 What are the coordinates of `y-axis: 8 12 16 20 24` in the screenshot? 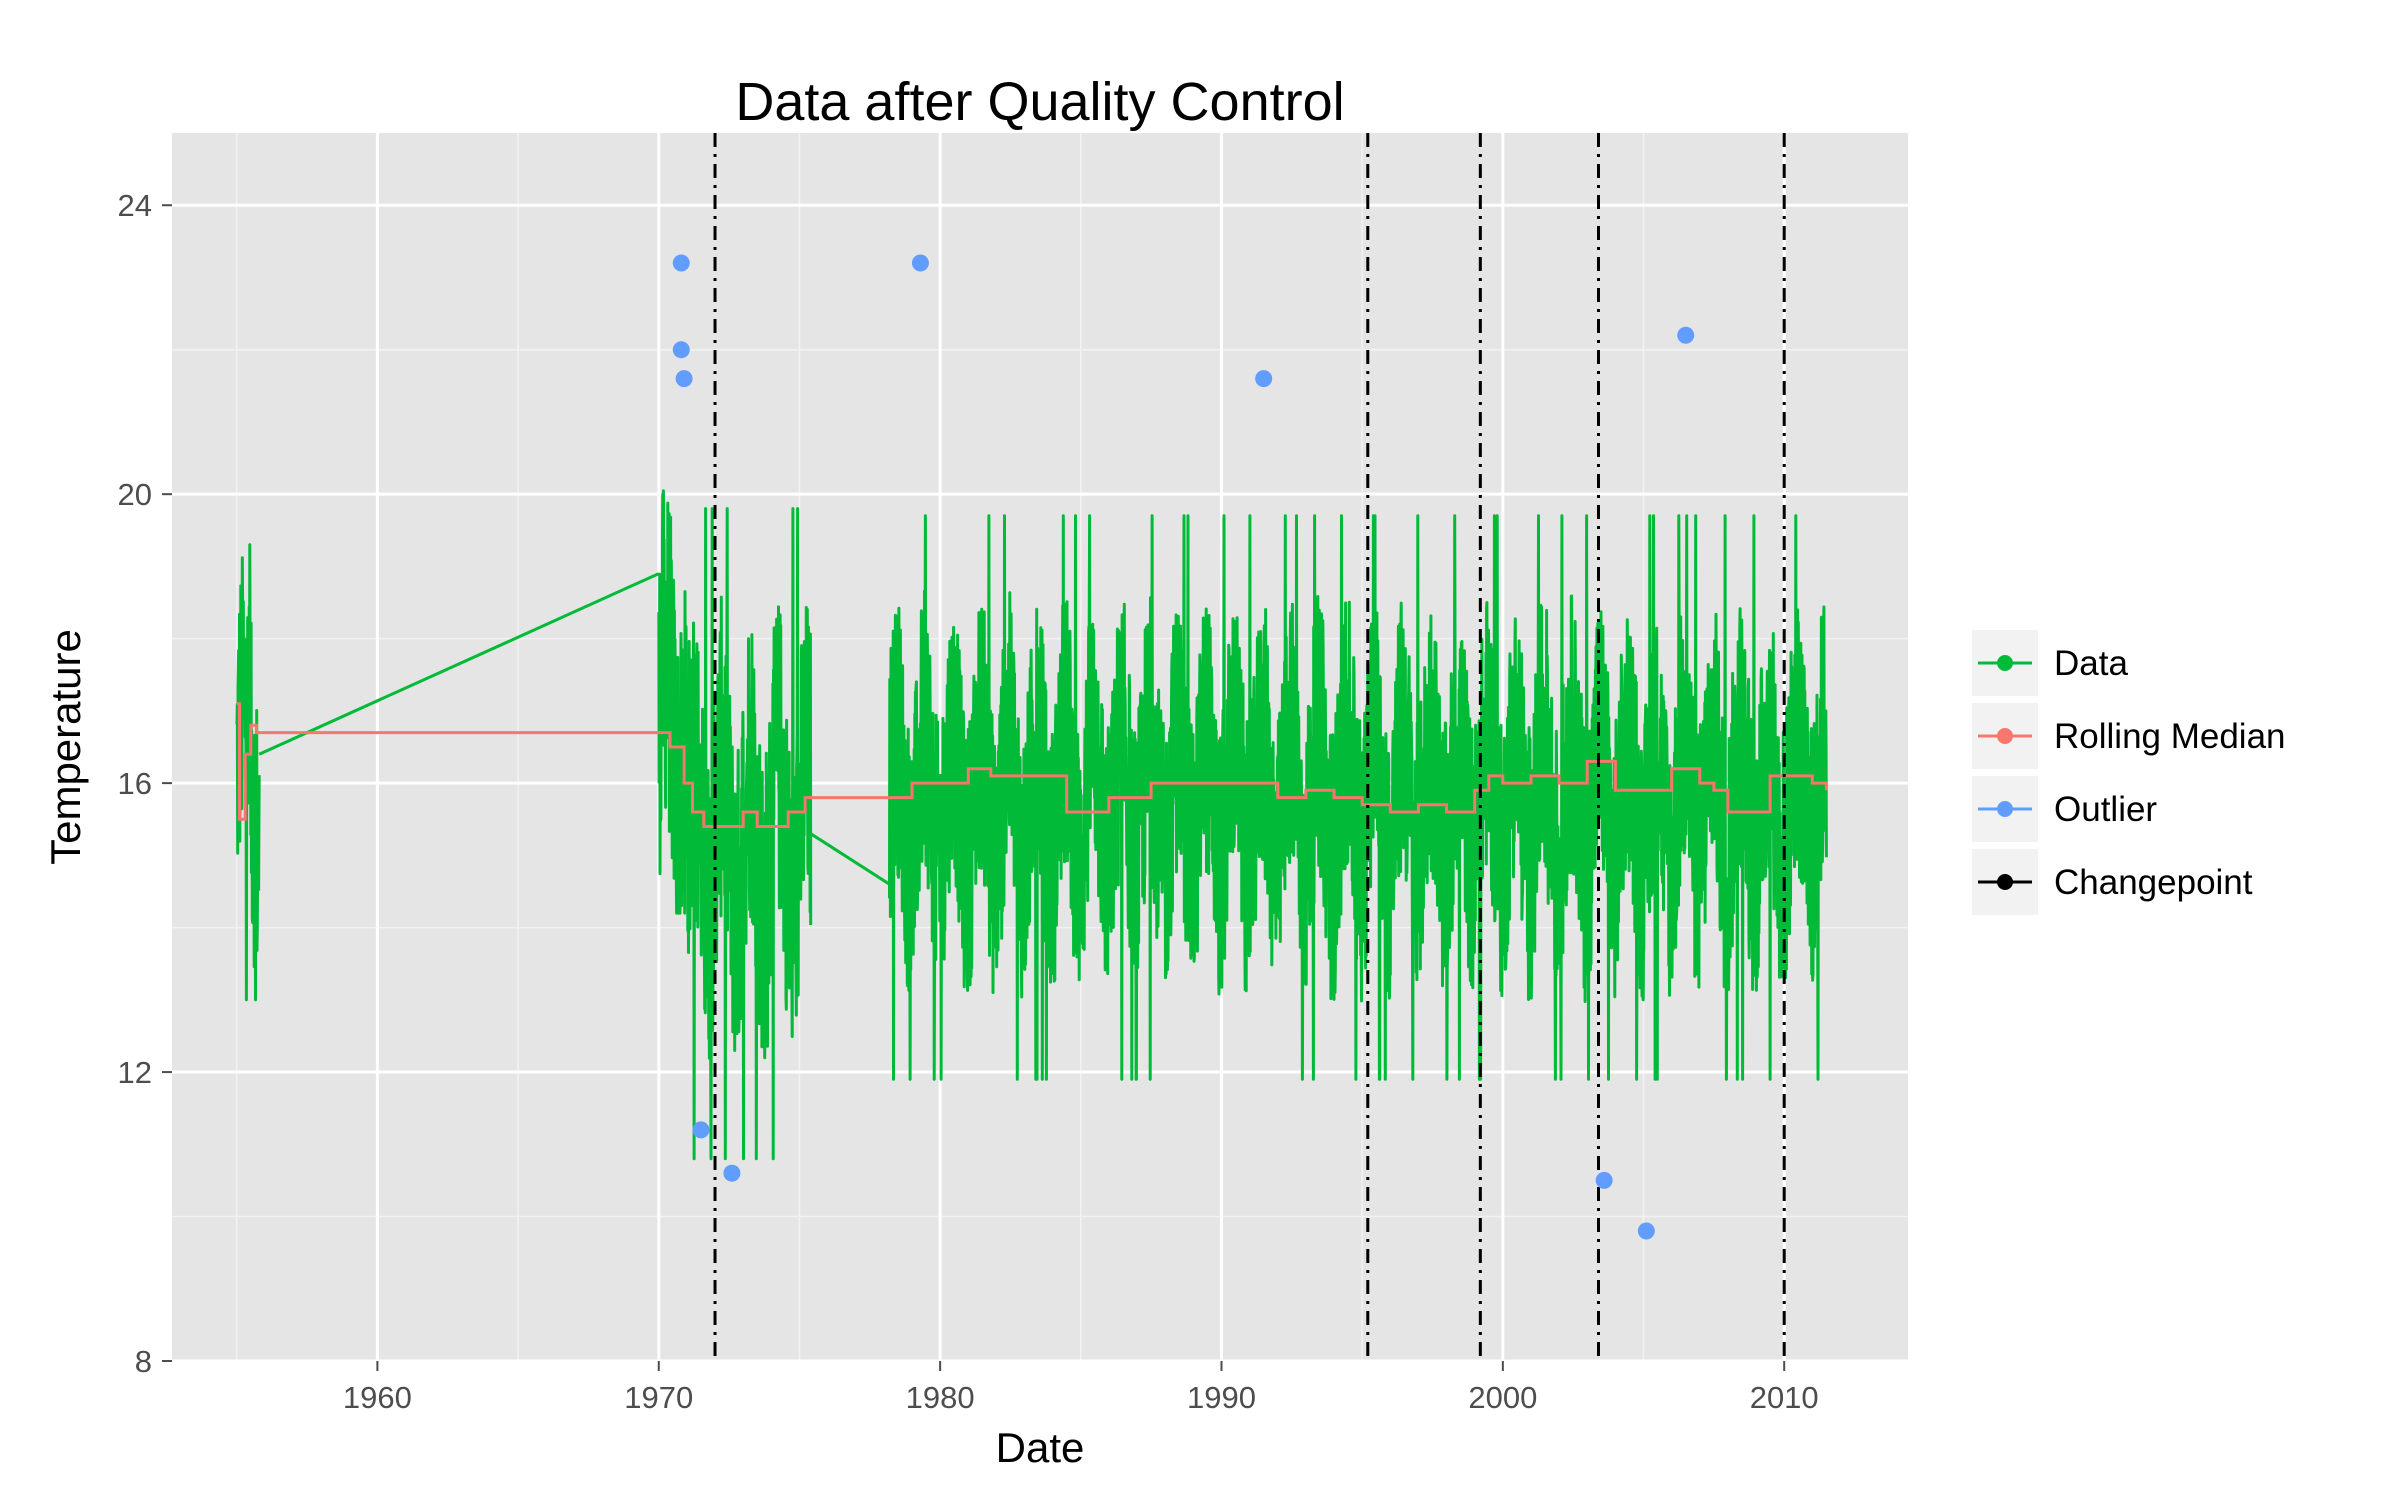 It's located at (145, 783).